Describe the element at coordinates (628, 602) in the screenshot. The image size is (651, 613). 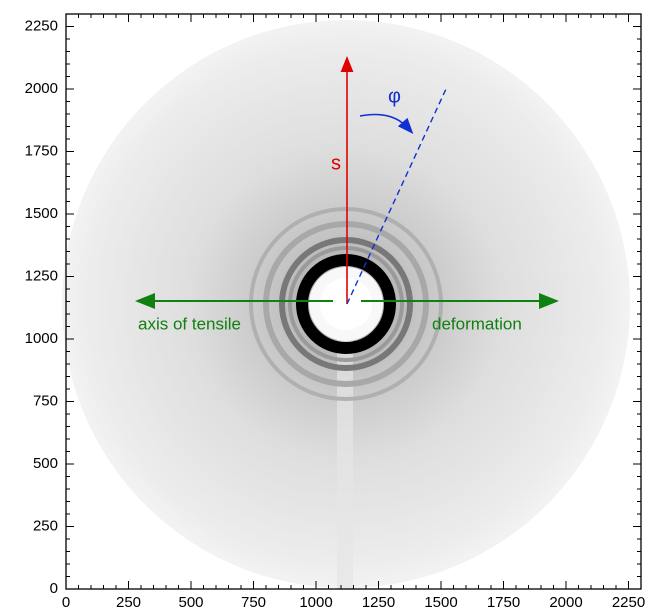
I see `x-tick-label: 2250` at that location.